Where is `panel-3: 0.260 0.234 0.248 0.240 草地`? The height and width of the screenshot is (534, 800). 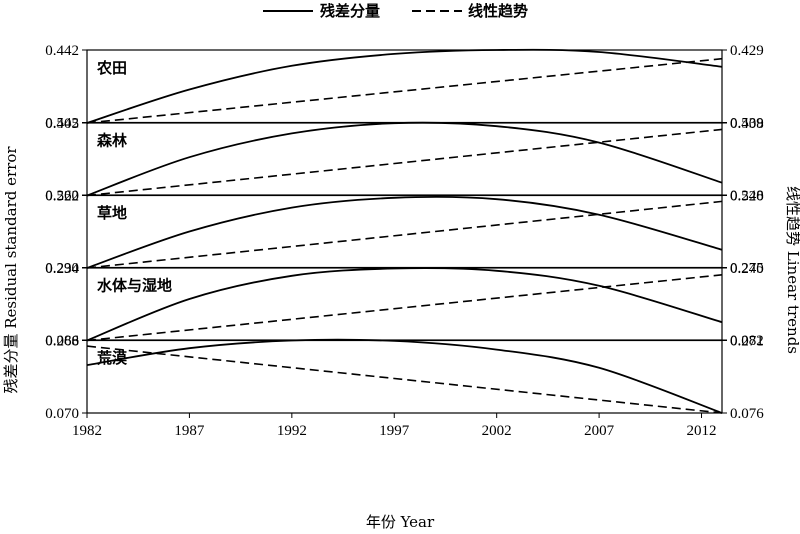 panel-3: 0.260 0.234 0.248 0.240 草地 is located at coordinates (404, 232).